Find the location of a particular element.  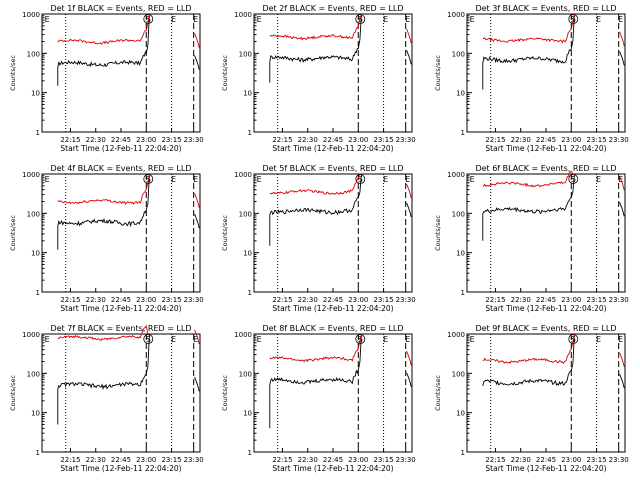

panel-title: Det 6f BLACK = Events, RED = LLD is located at coordinates (545, 168).